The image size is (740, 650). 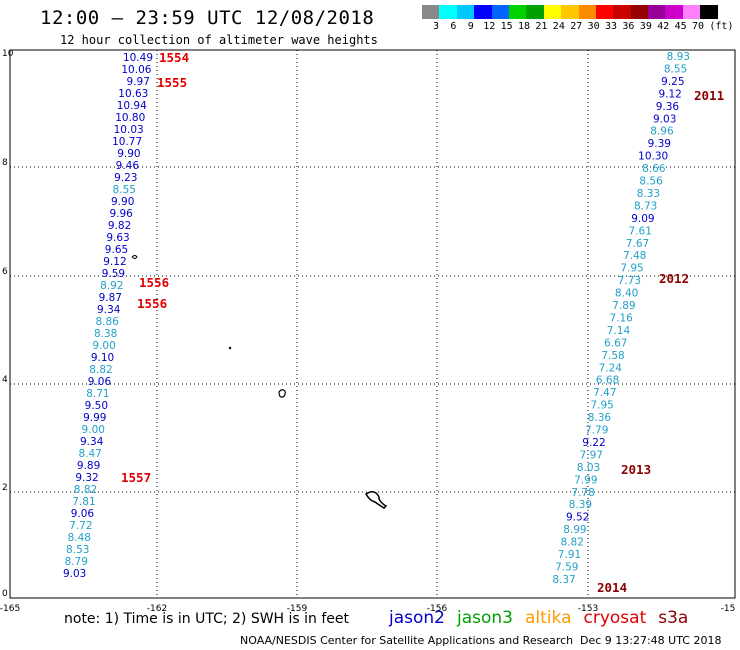 What do you see at coordinates (83, 502) in the screenshot?
I see `swh-value: 7.81` at bounding box center [83, 502].